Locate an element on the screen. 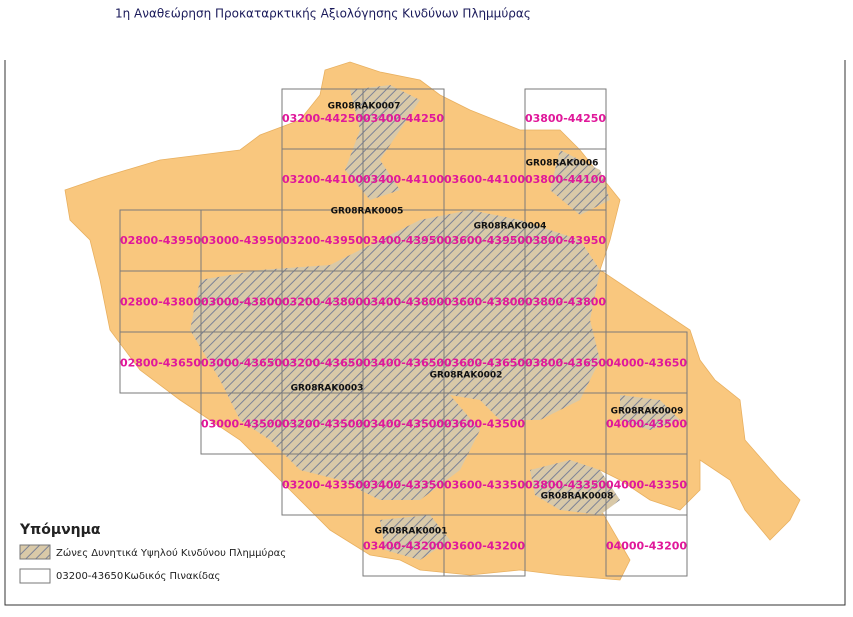 The height and width of the screenshot is (617, 853). tile-code: 03400-44100 is located at coordinates (403, 179).